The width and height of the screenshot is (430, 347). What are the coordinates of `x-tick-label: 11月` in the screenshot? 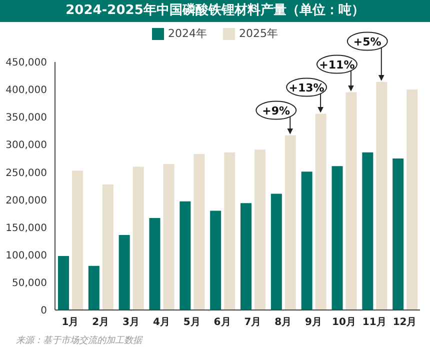 It's located at (374, 322).